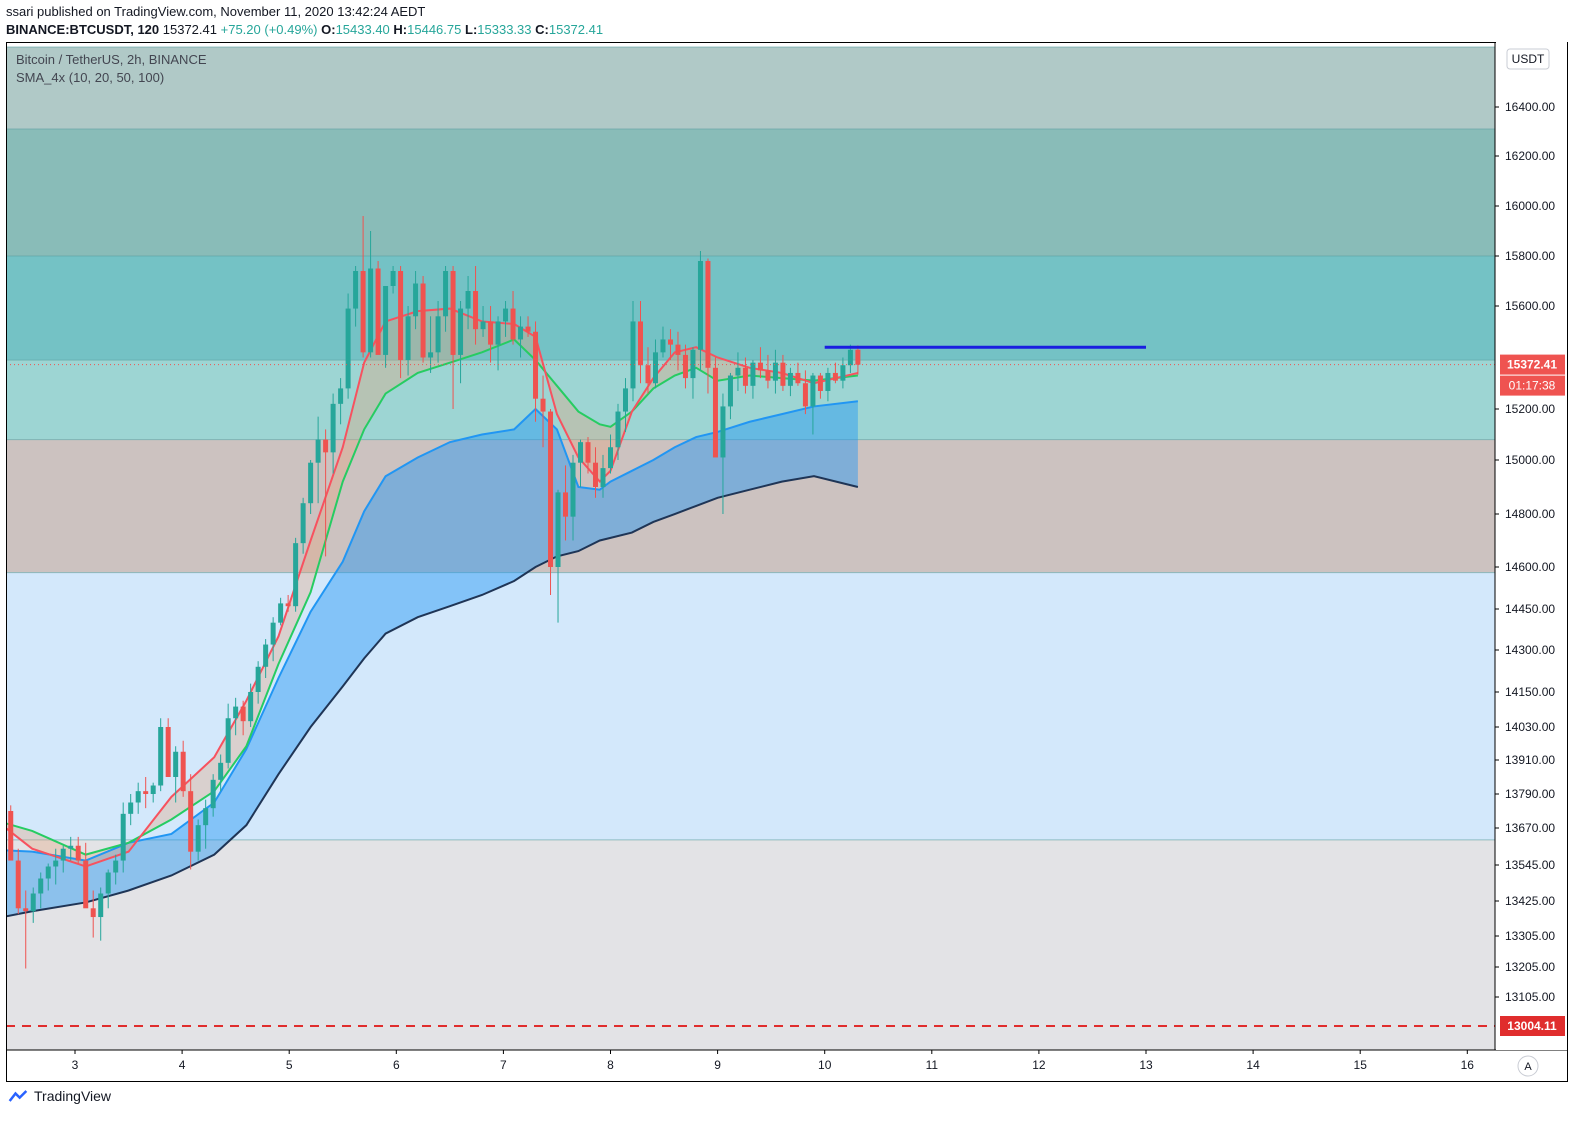  Describe the element at coordinates (1530, 828) in the screenshot. I see `price-tick-label: 13670.00` at that location.